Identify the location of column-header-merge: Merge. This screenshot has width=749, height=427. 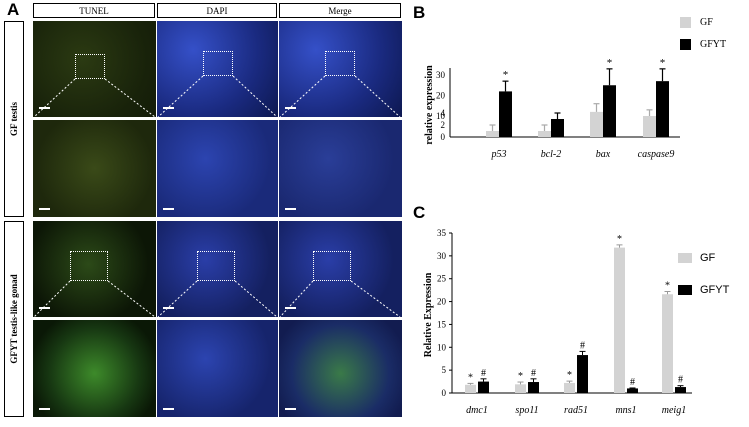
(340, 10).